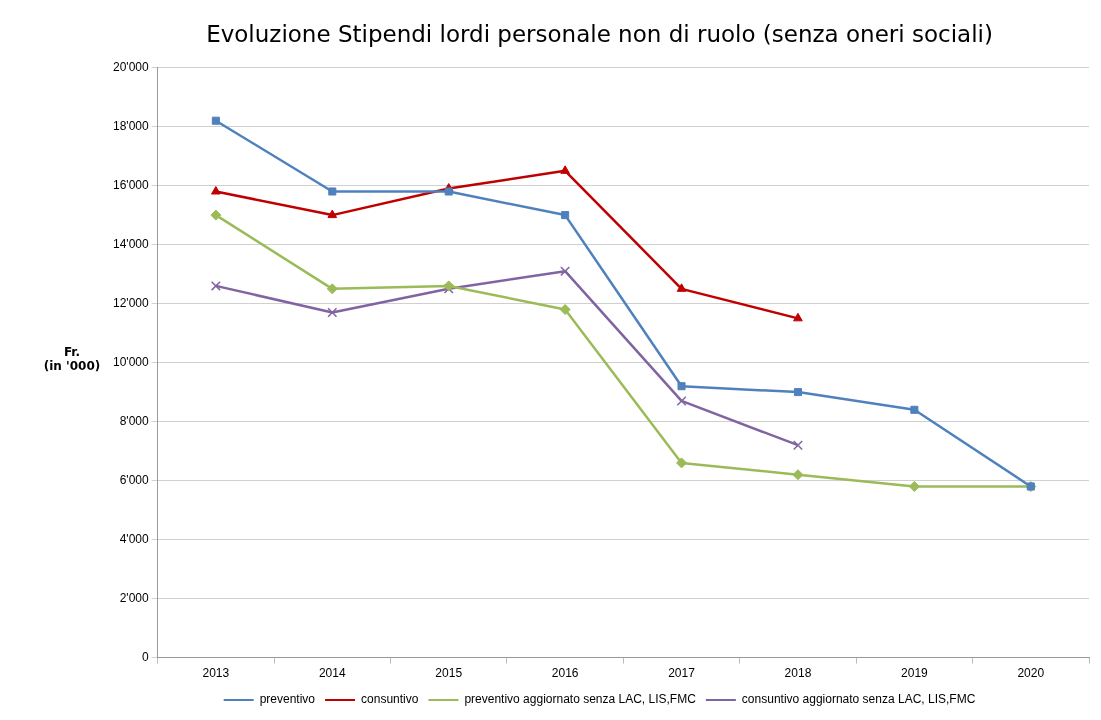  Describe the element at coordinates (332, 673) in the screenshot. I see `x-tick-label: 2014` at that location.